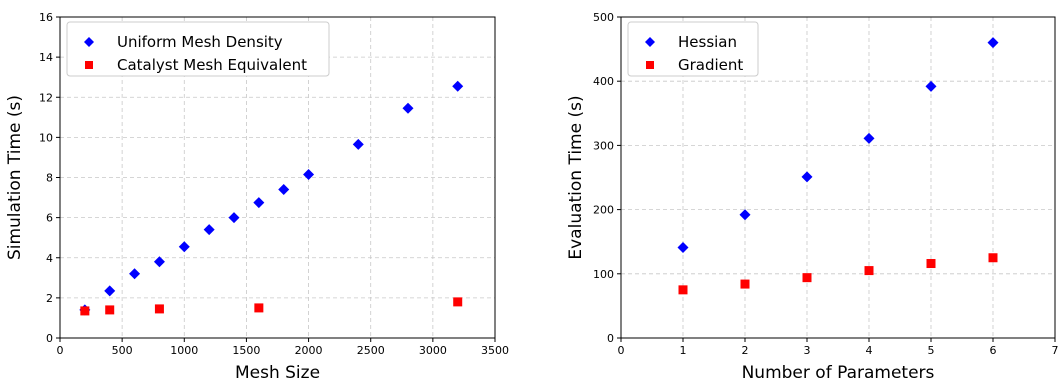 The height and width of the screenshot is (381, 1059). What do you see at coordinates (371, 350) in the screenshot?
I see `x-tick-label: 2500` at bounding box center [371, 350].